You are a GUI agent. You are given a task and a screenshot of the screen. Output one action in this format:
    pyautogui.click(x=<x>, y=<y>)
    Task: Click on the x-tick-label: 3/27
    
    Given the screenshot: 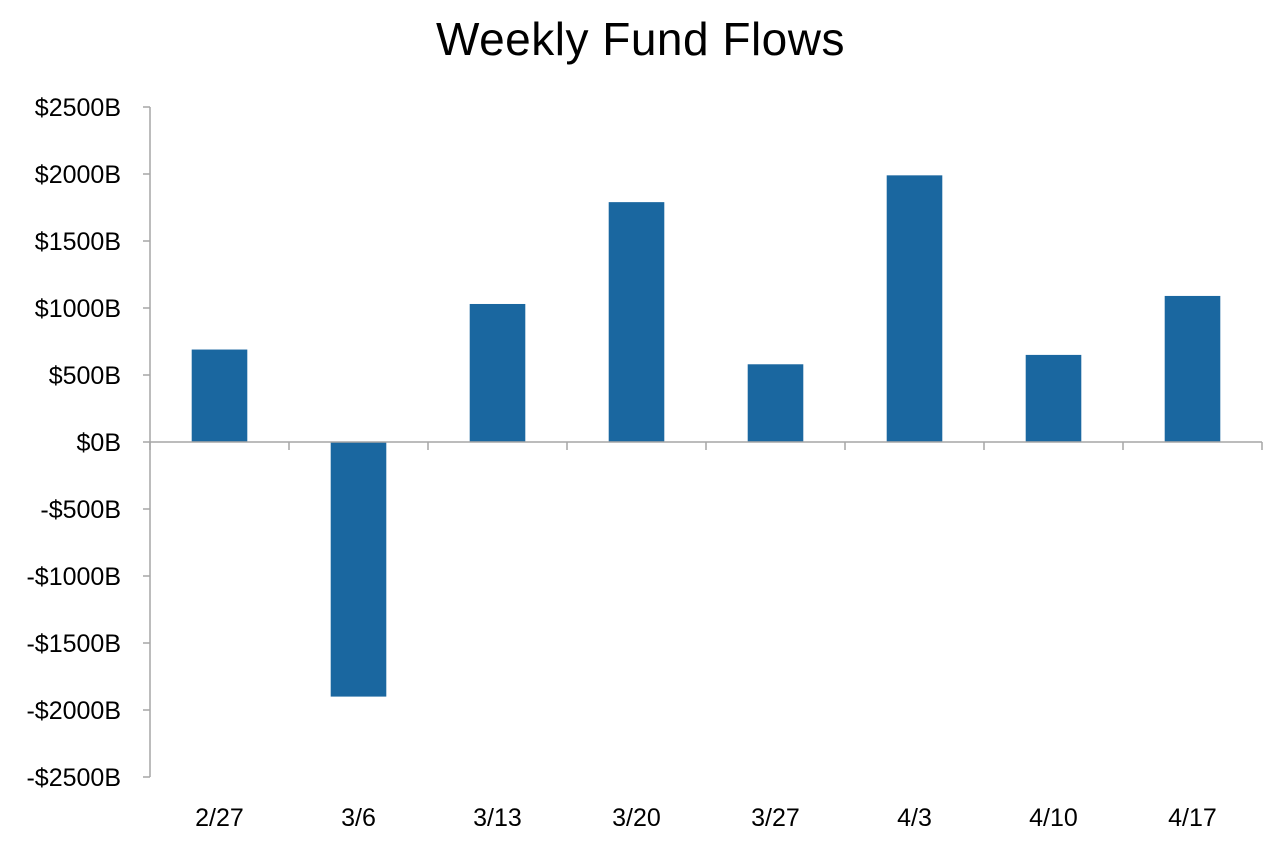 What is the action you would take?
    pyautogui.click(x=775, y=818)
    